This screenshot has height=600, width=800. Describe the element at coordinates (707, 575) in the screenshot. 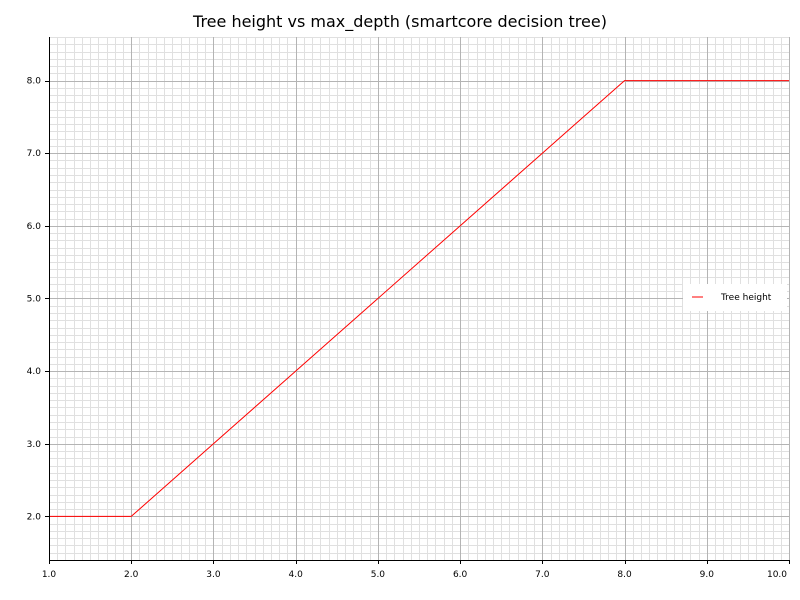

I see `x-tick-label: 9.0` at that location.